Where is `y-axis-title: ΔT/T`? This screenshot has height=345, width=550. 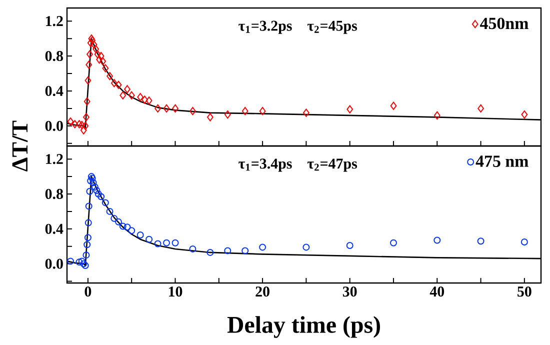 y-axis-title: ΔT/T is located at coordinates (20, 146).